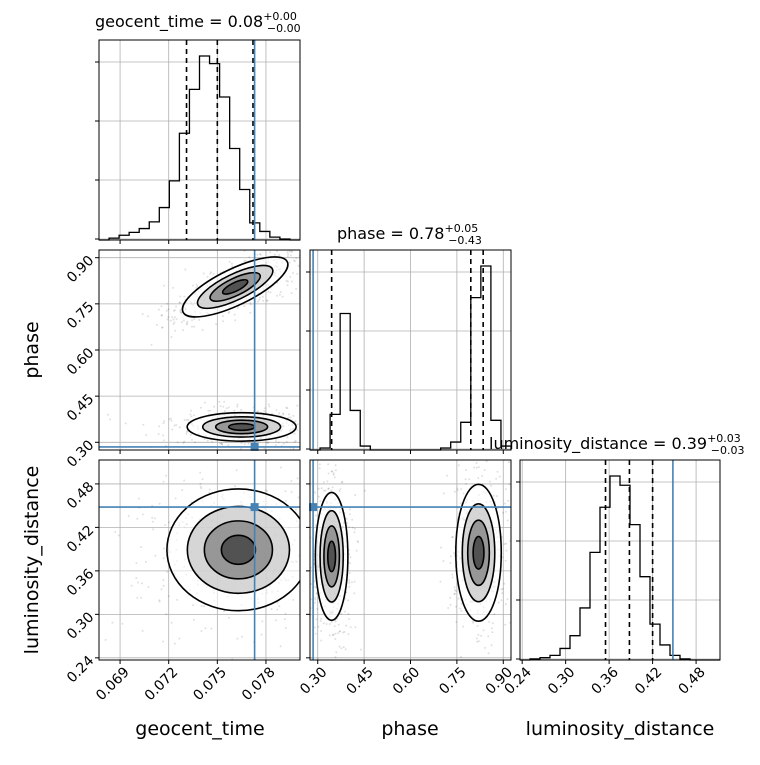 The width and height of the screenshot is (760, 765). I want to click on tick-label-x-geocent-time-1: 0.072, so click(162, 684).